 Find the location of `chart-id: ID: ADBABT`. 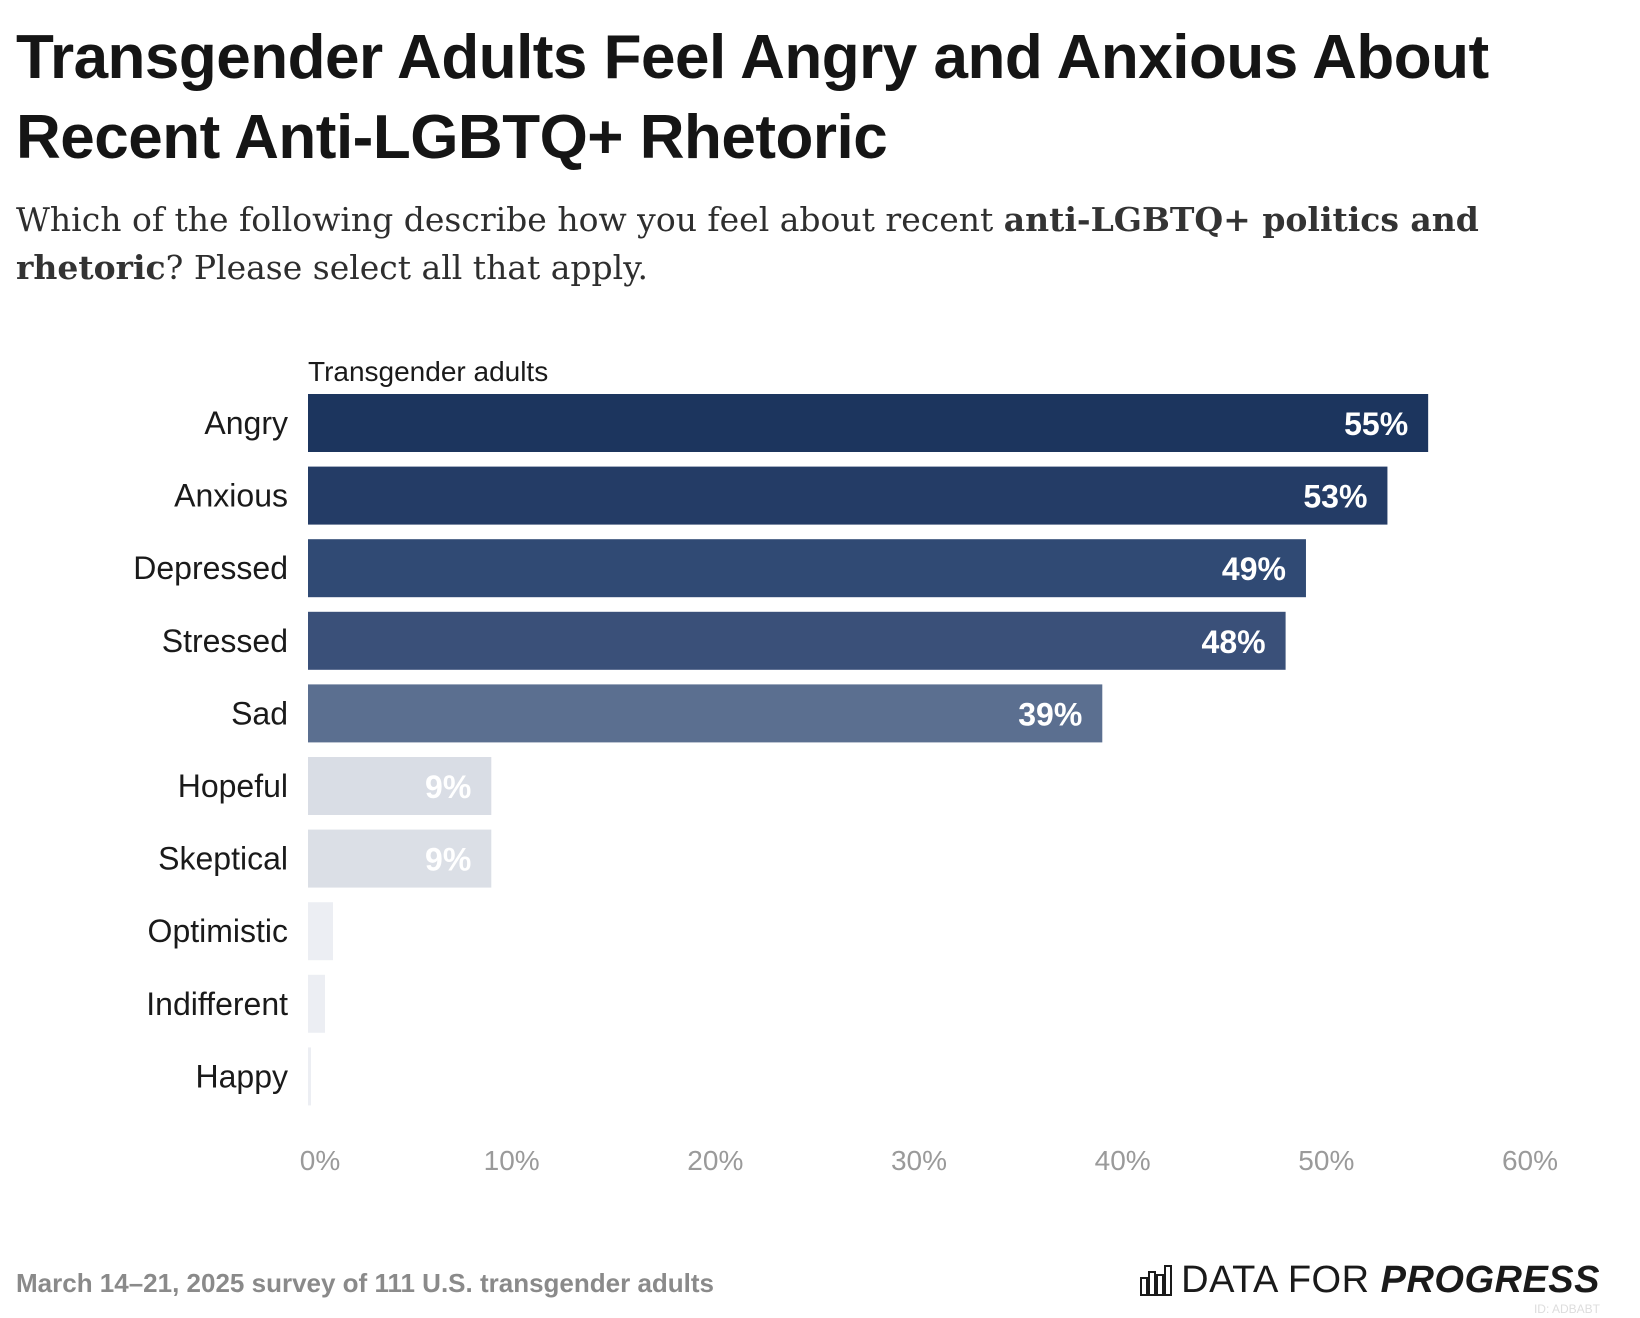

chart-id: ID: ADBABT is located at coordinates (1566, 1309).